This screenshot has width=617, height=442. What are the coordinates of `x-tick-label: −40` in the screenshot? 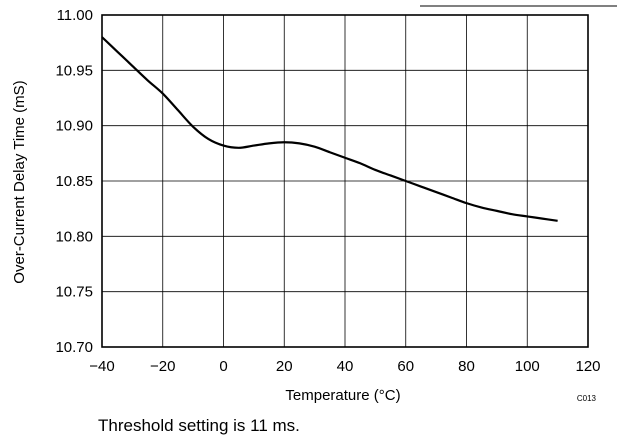 It's located at (101, 366).